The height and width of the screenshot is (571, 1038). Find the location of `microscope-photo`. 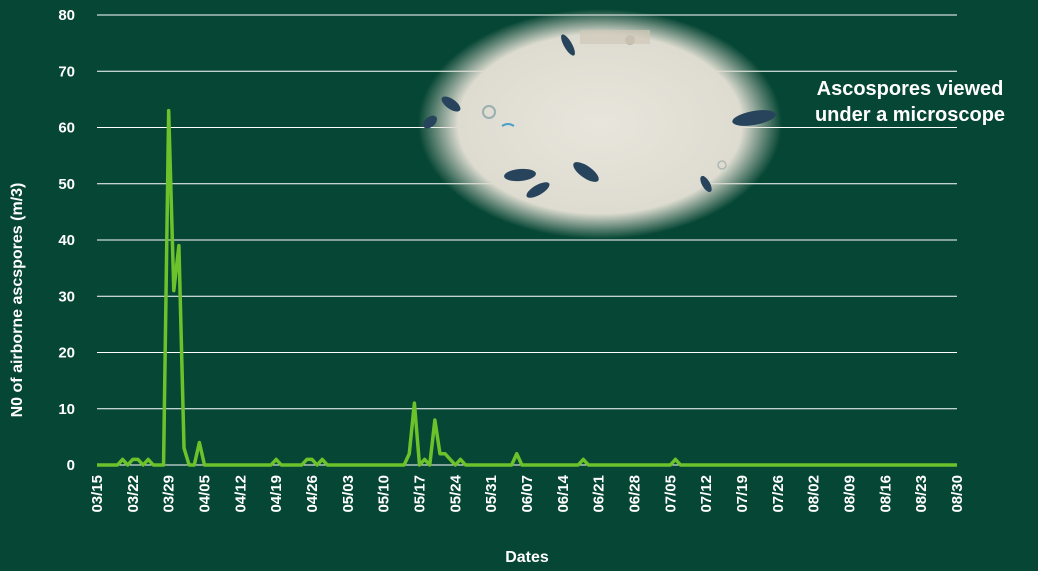

microscope-photo is located at coordinates (600, 124).